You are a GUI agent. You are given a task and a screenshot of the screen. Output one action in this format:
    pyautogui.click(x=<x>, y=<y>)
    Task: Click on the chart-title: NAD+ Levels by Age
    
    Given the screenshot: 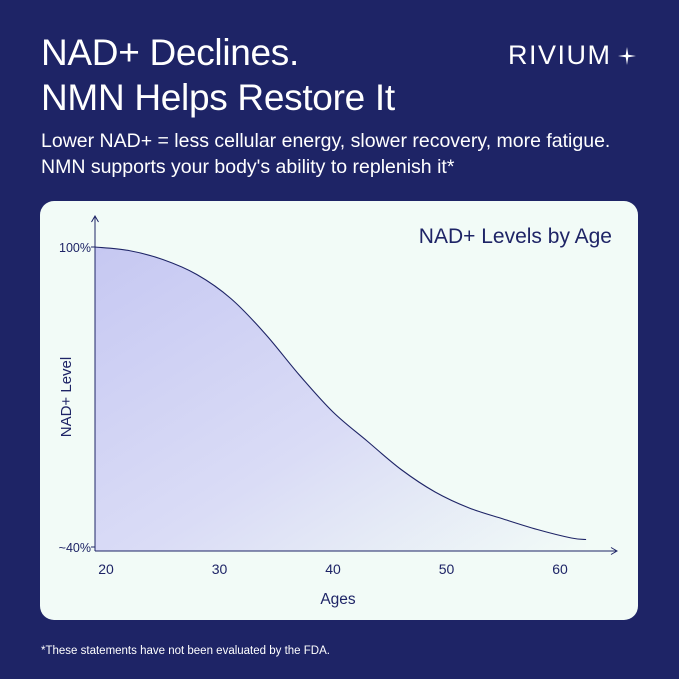 What is the action you would take?
    pyautogui.click(x=515, y=236)
    